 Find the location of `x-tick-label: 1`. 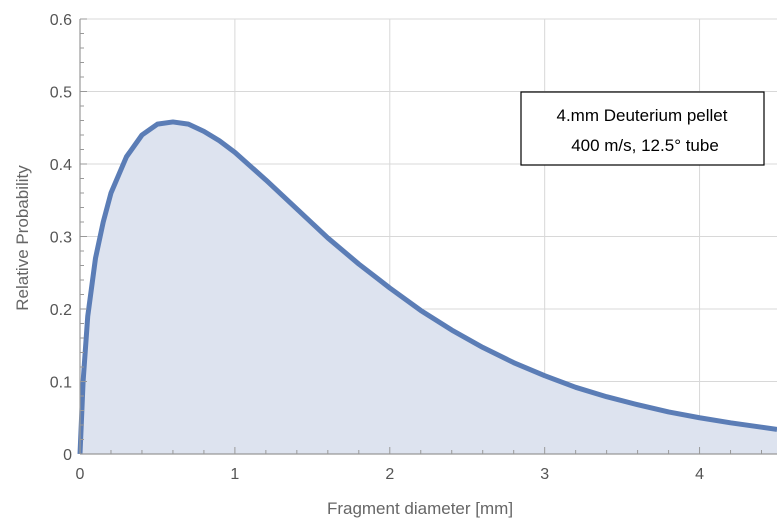

x-tick-label: 1 is located at coordinates (234, 474).